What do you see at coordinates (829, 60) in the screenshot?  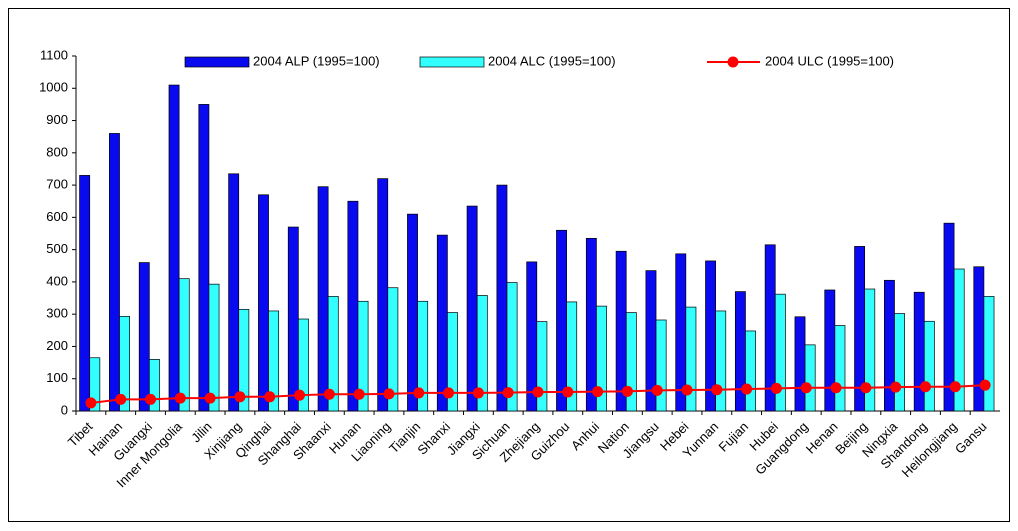 I see `legend-label: 2004 ULC (1995=100)` at bounding box center [829, 60].